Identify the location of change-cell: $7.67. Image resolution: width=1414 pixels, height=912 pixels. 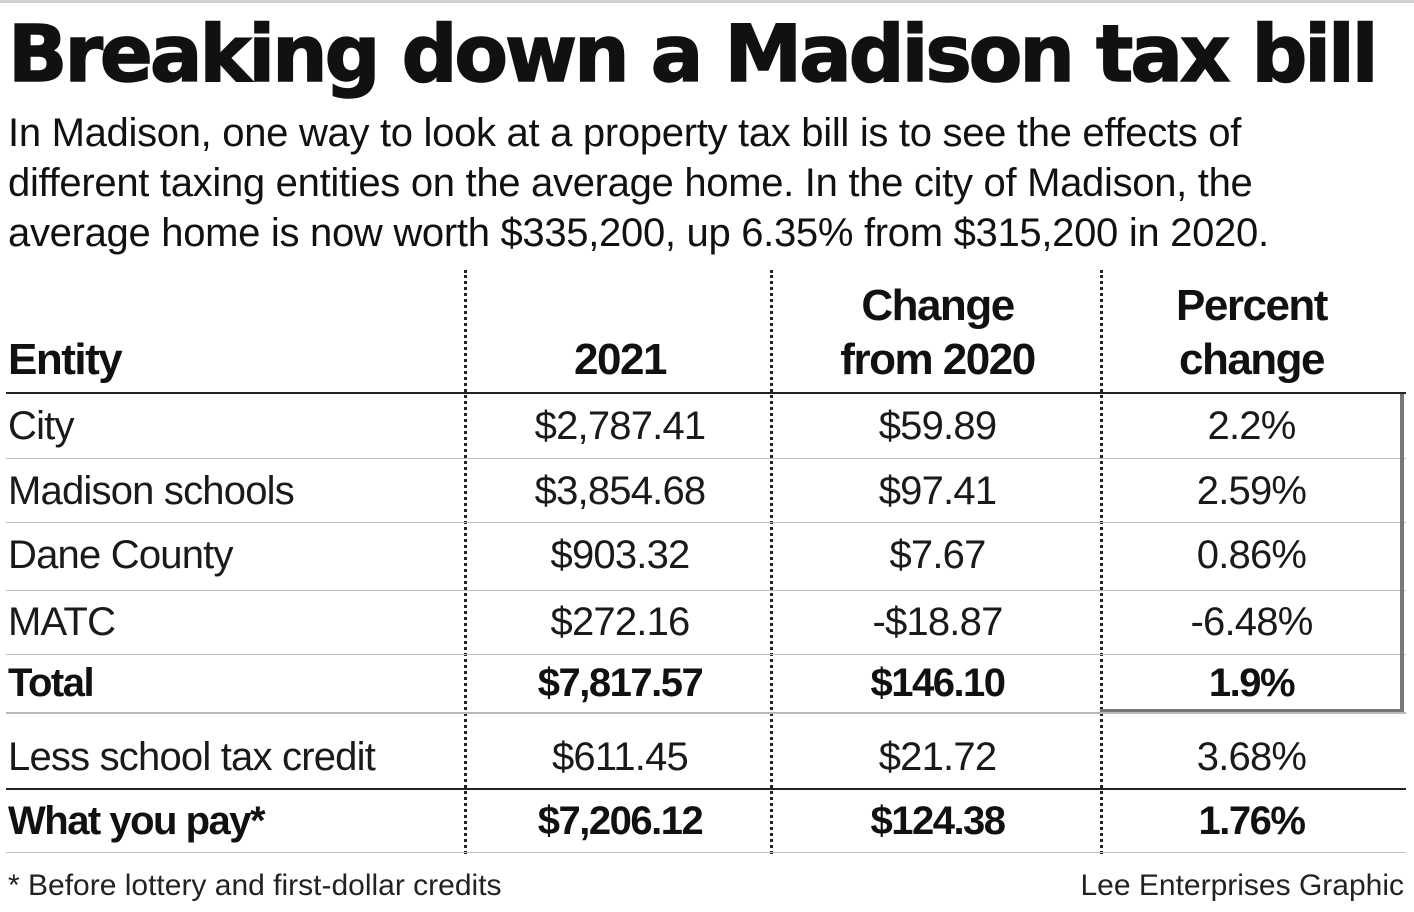
(937, 555).